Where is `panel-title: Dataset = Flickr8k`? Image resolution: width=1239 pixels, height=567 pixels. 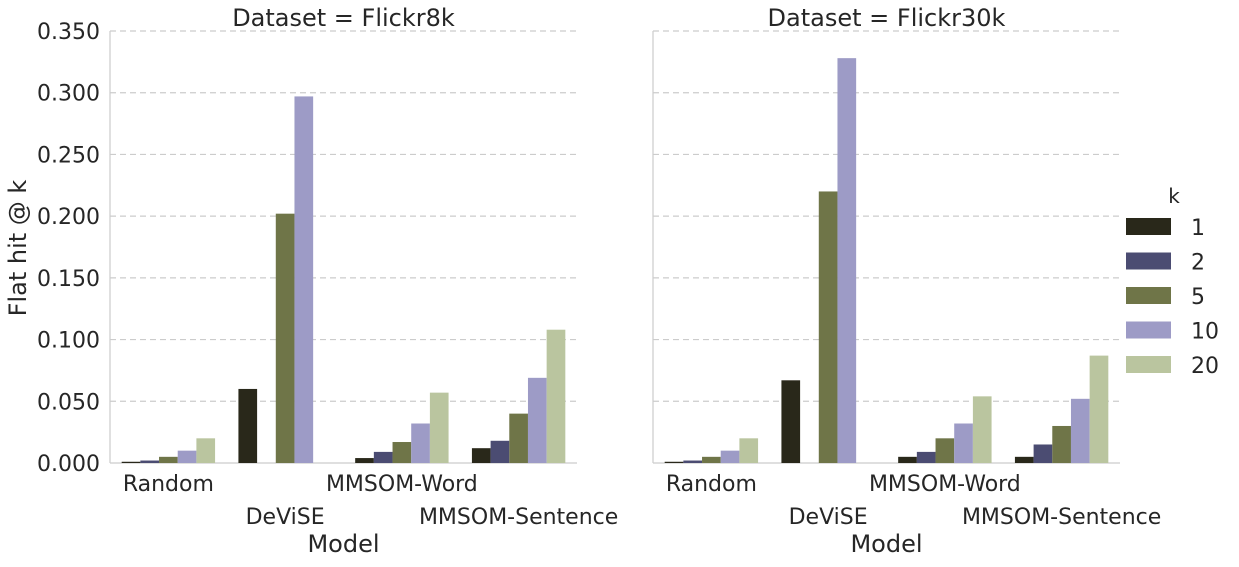 panel-title: Dataset = Flickr8k is located at coordinates (343, 18).